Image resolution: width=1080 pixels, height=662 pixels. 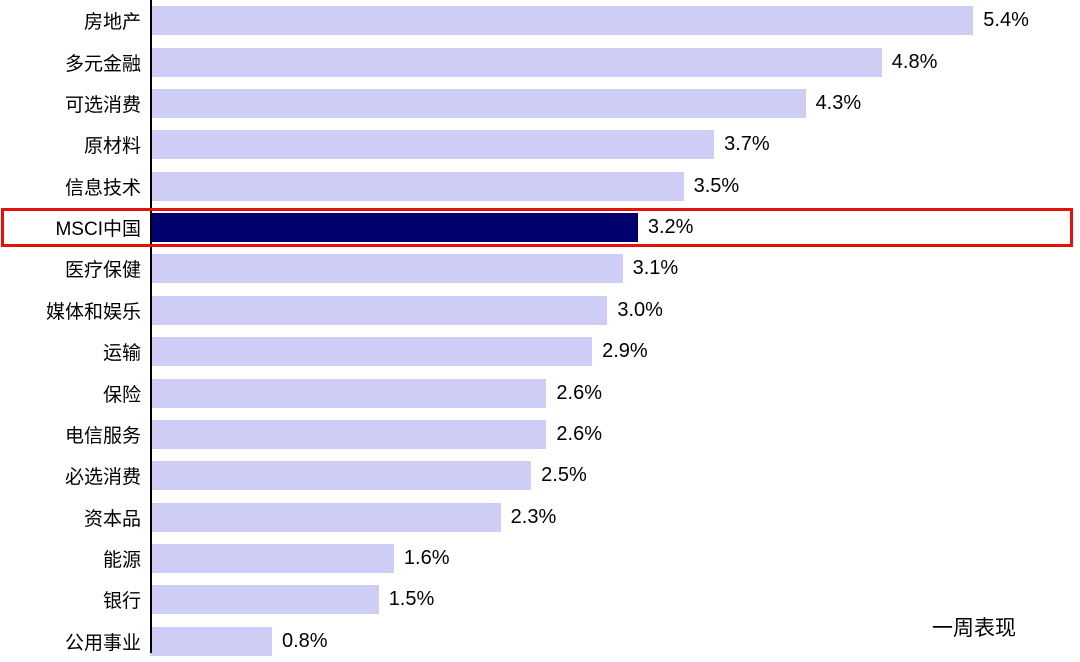 I want to click on value-label: 2.5%, so click(x=564, y=475).